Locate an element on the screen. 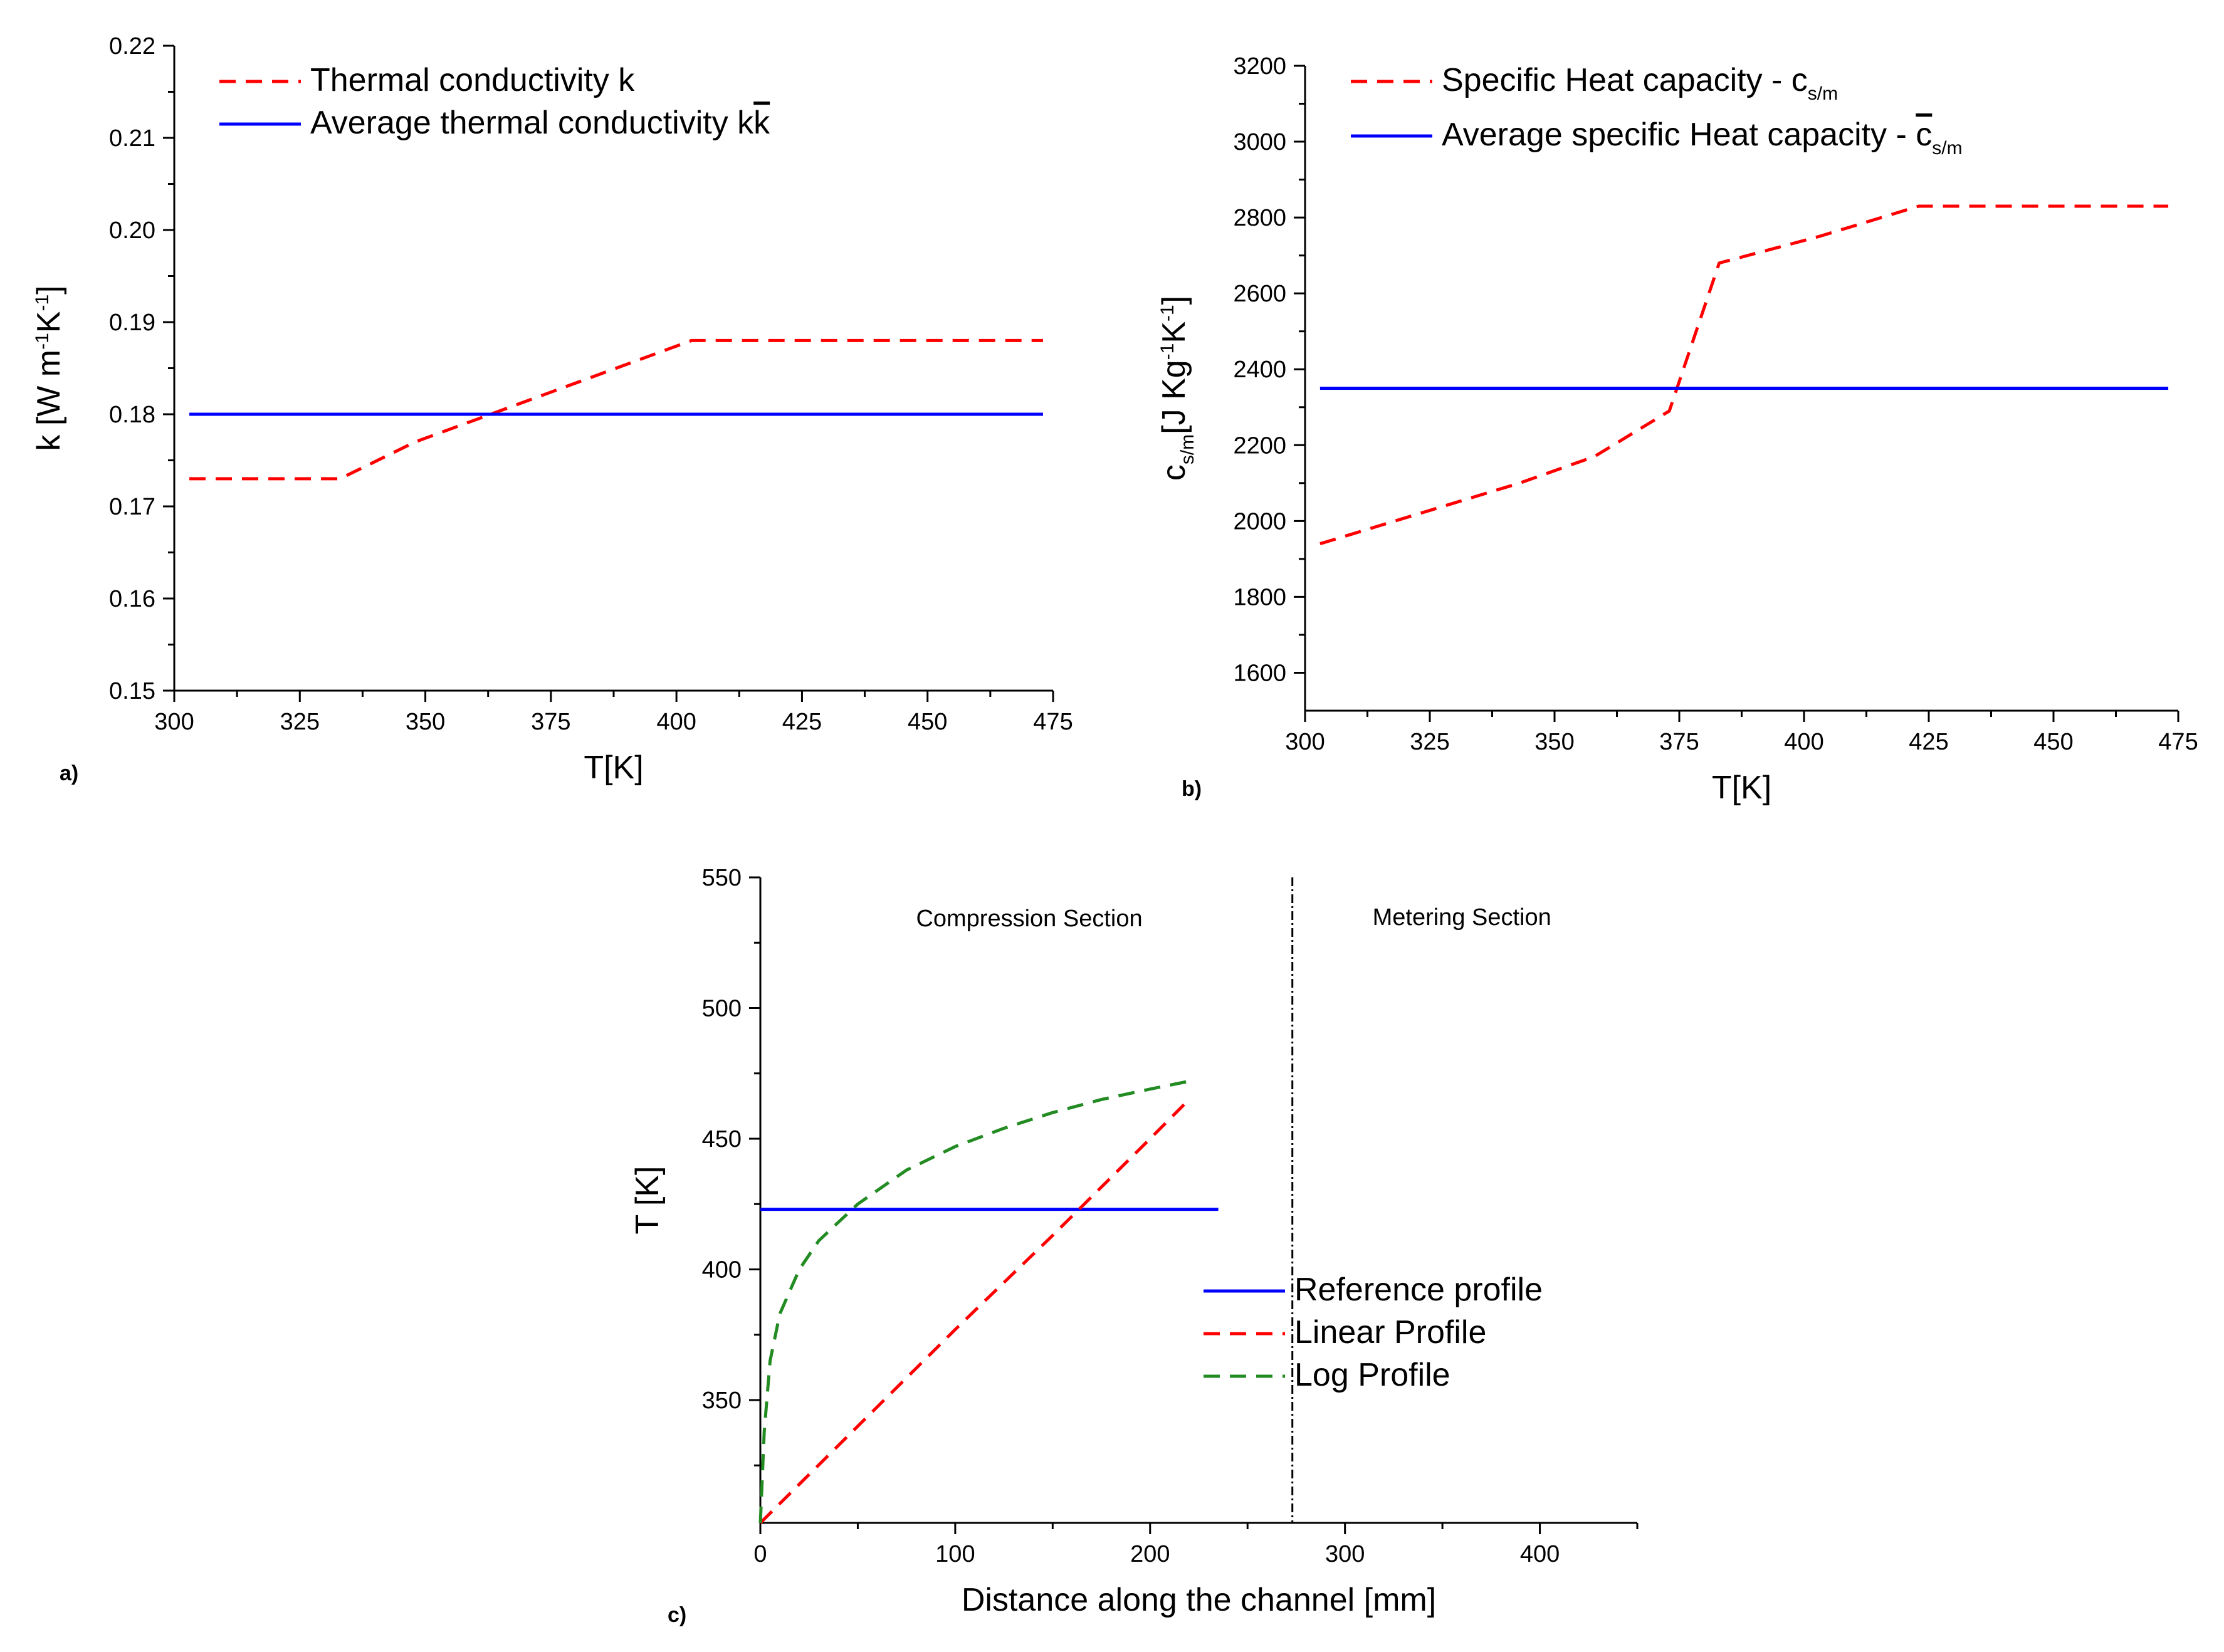 Image resolution: width=2224 pixels, height=1652 pixels. legend-overline-symbol: k is located at coordinates (761, 123).